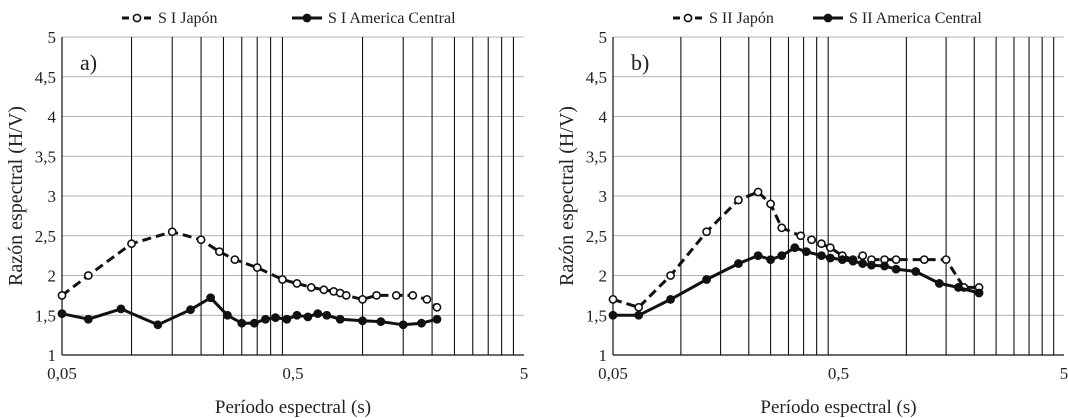  What do you see at coordinates (915, 18) in the screenshot?
I see `legend-label: S II America Central` at bounding box center [915, 18].